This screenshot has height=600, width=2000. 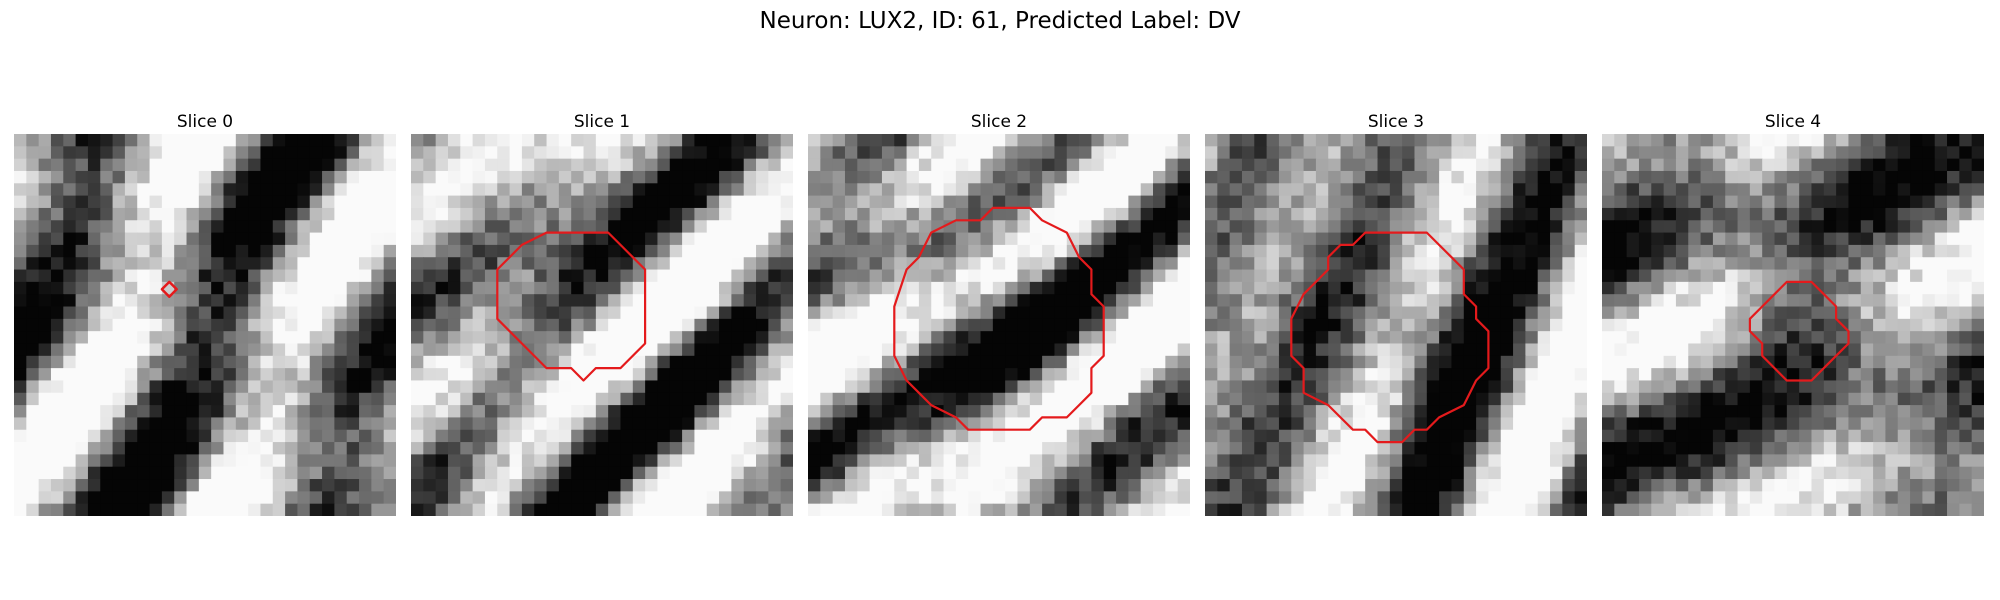 What do you see at coordinates (1793, 122) in the screenshot?
I see `slice-title: Slice 4` at bounding box center [1793, 122].